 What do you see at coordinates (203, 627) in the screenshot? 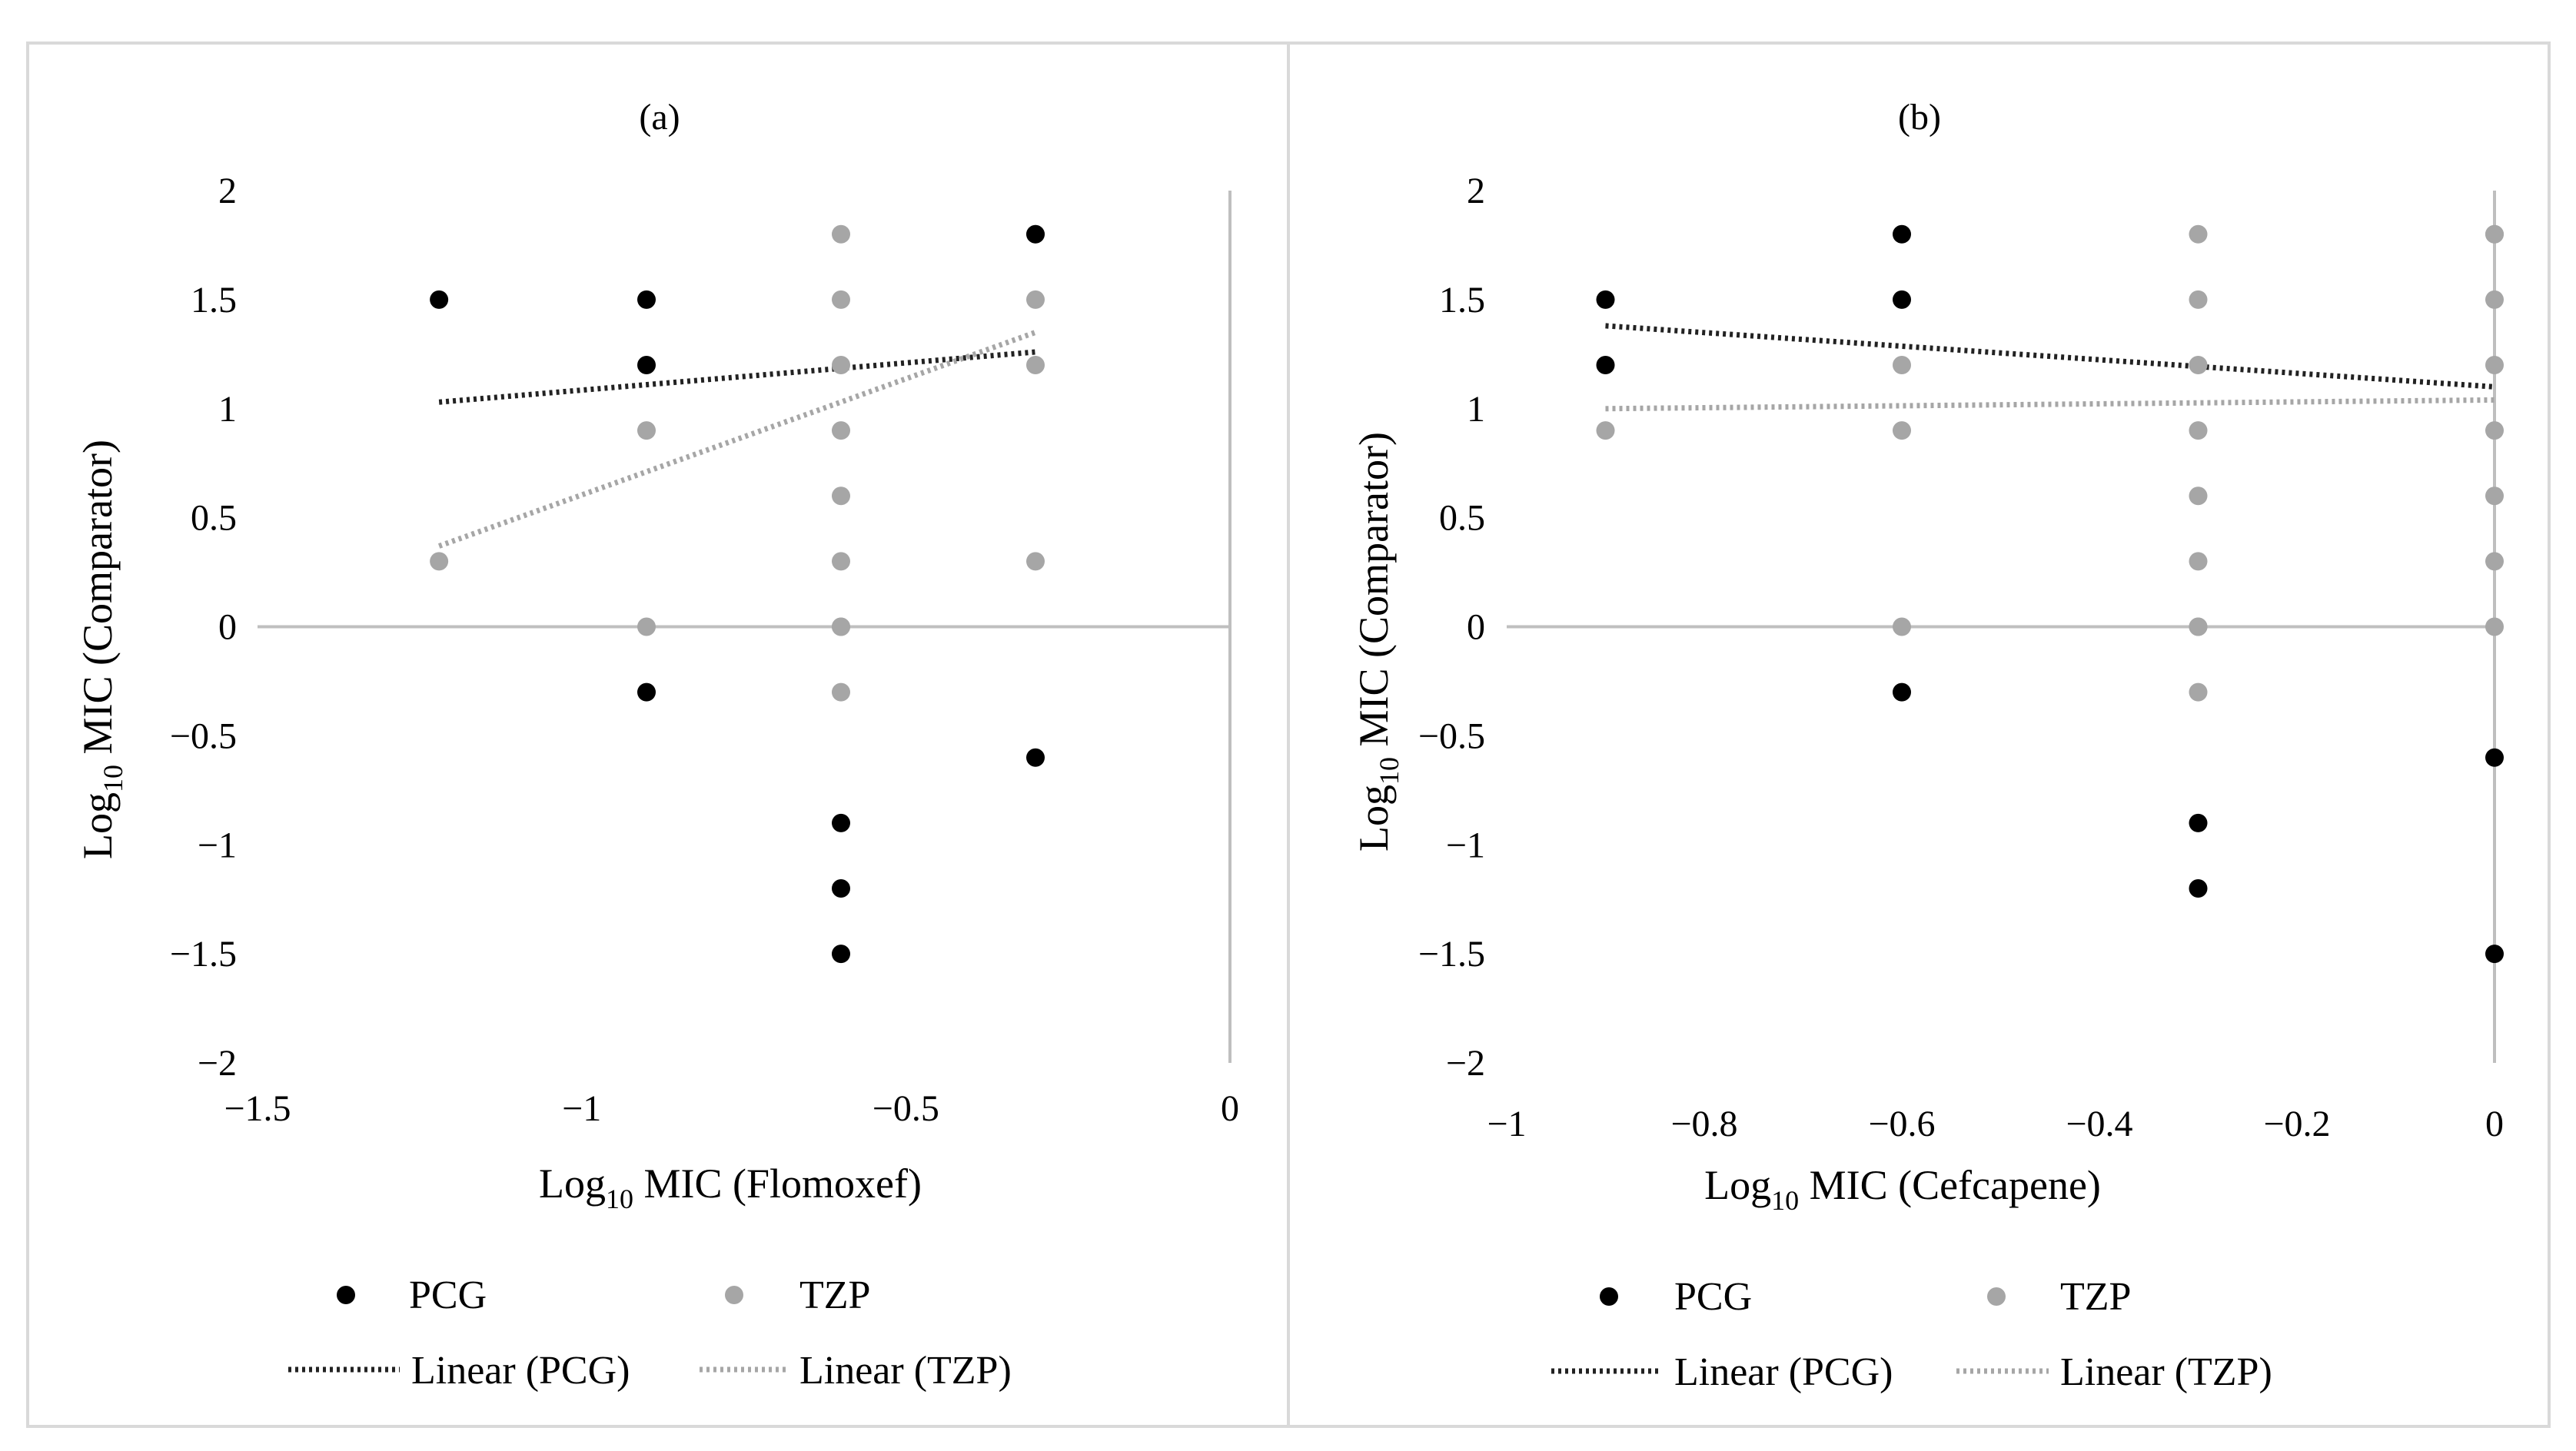
I see `panel-a-y-tick-labels: 2 1.5 1 0.5 0 −0.5 −1 −1.5 −2` at bounding box center [203, 627].